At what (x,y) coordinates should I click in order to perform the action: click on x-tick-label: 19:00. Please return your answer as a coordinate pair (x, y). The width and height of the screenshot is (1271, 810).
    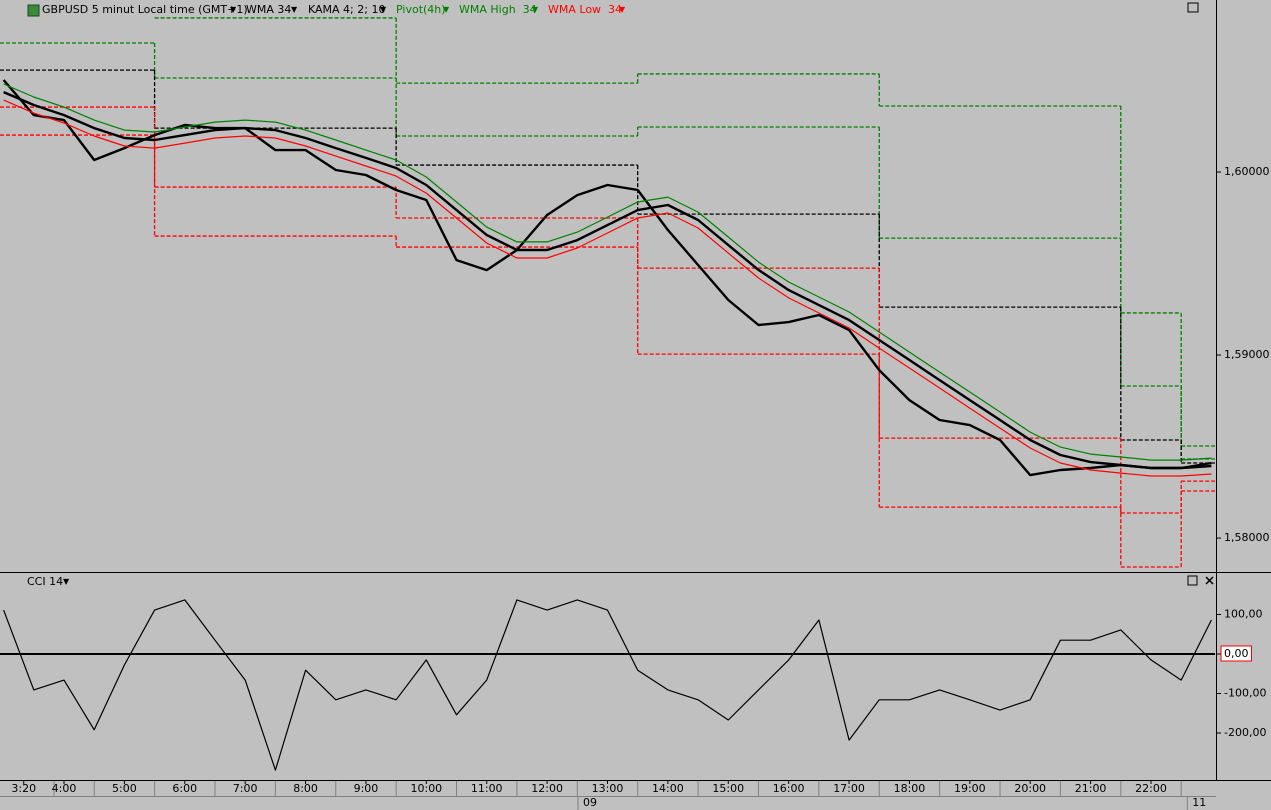
    Looking at the image, I should click on (970, 788).